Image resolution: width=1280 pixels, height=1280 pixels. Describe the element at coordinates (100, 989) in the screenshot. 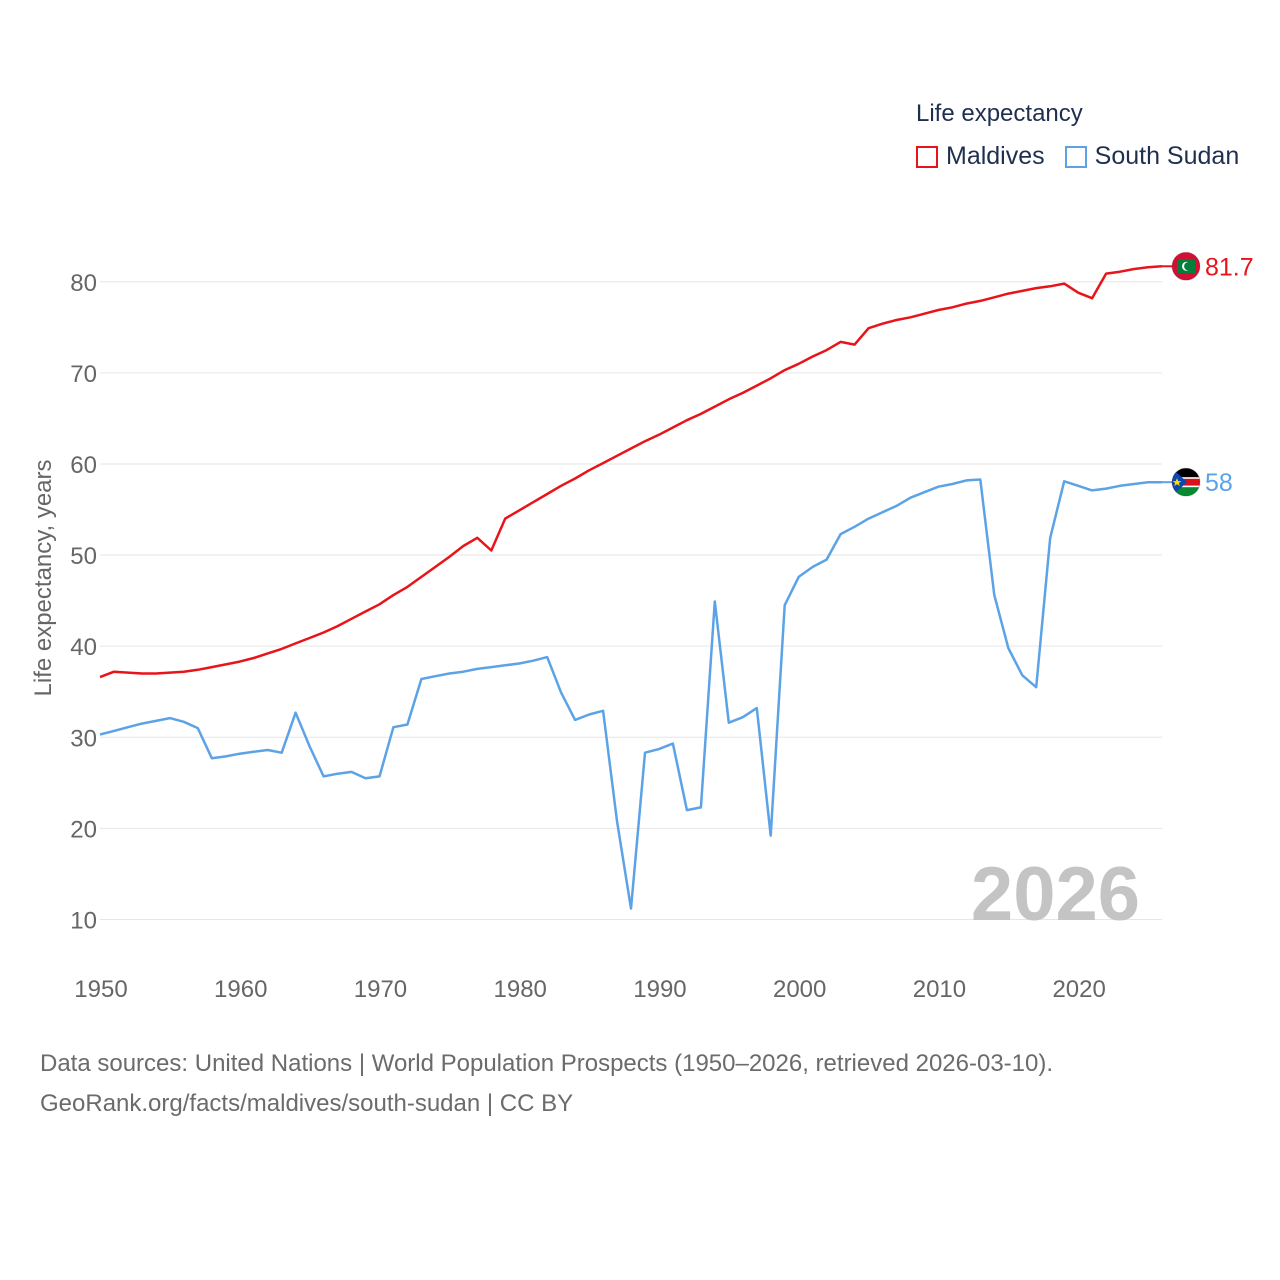

I see `x-tick-label-1950: 1950` at that location.